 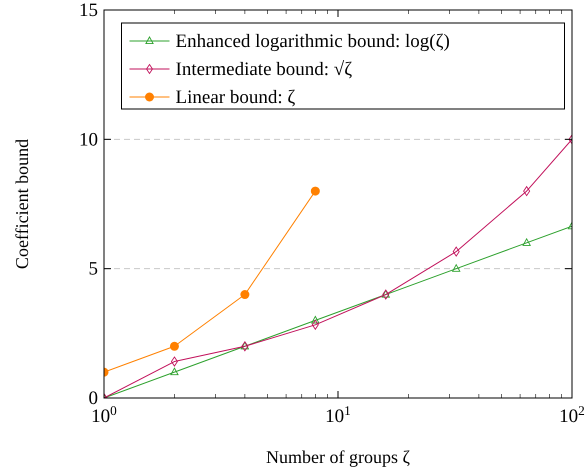 What do you see at coordinates (93, 269) in the screenshot?
I see `y-tick-label: 5` at bounding box center [93, 269].